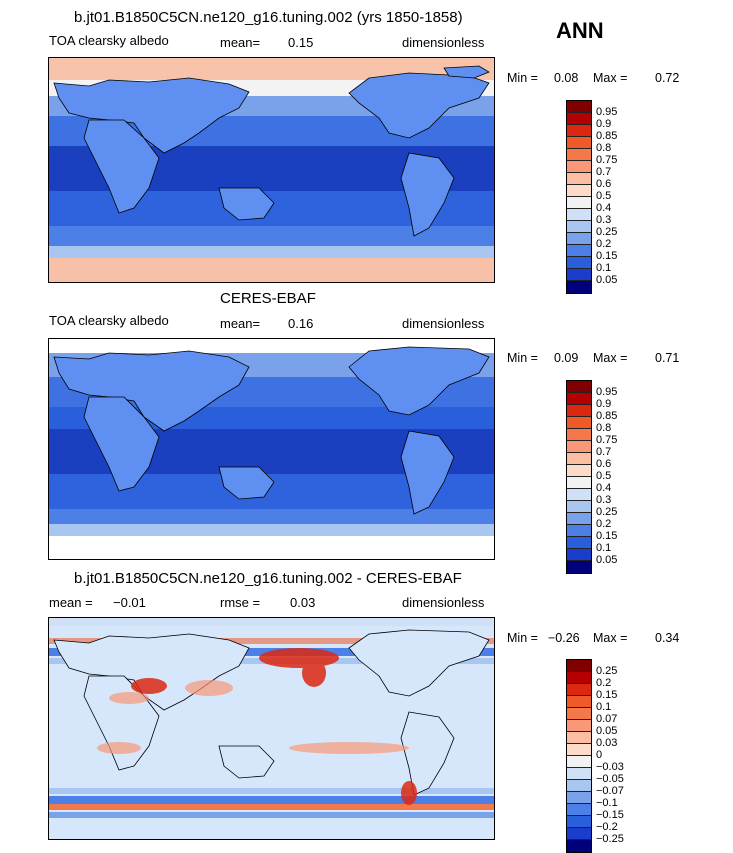  I want to click on colorbar-label: −0.05, so click(610, 779).